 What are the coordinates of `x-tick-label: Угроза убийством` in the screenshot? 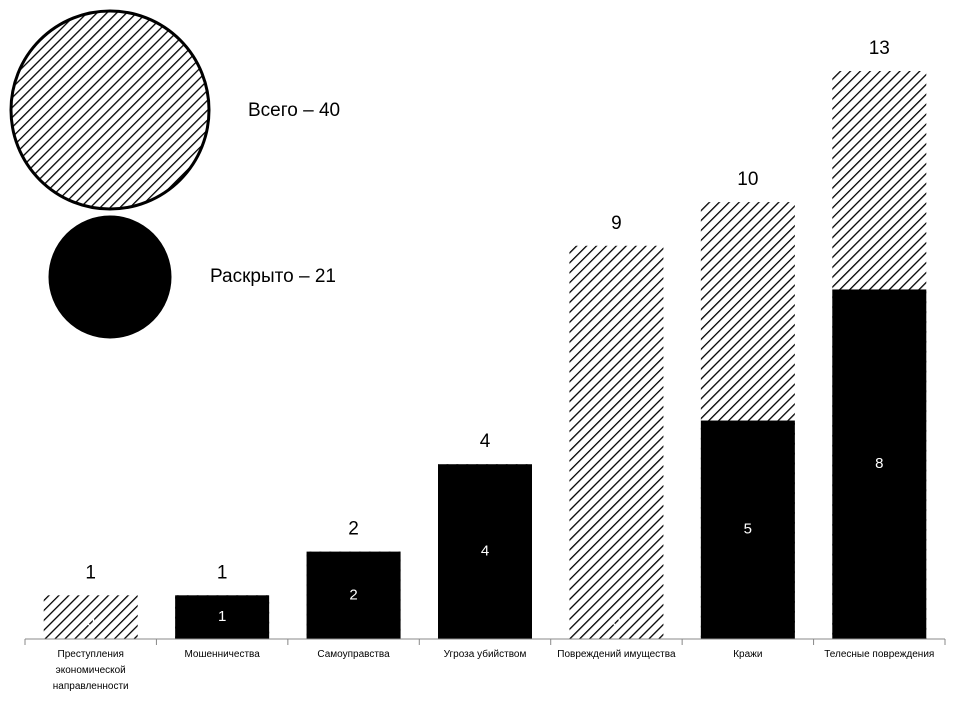 It's located at (485, 654).